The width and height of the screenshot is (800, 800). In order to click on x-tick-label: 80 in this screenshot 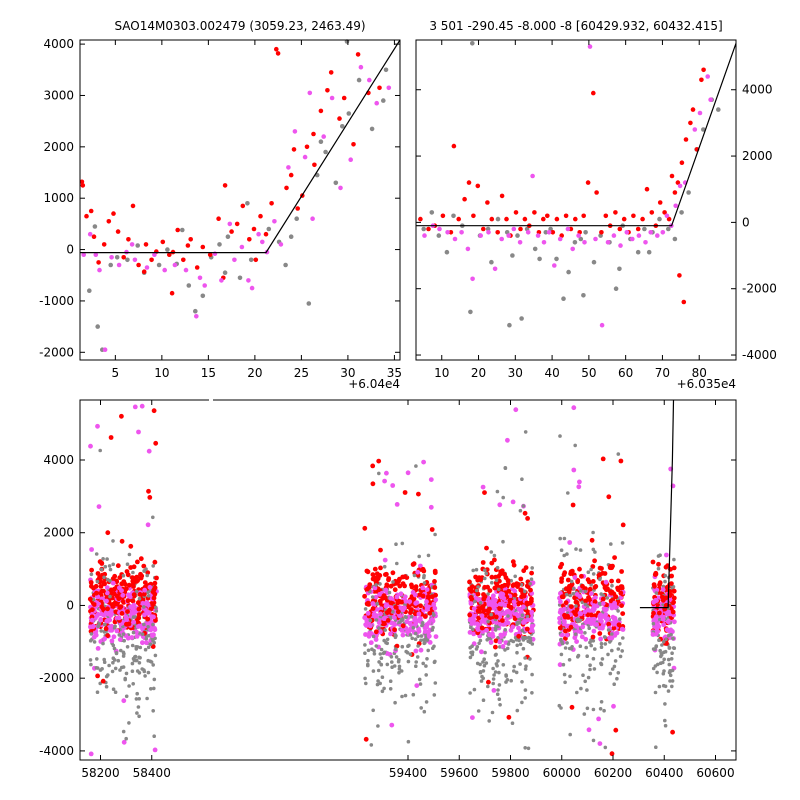, I will do `click(699, 373)`.